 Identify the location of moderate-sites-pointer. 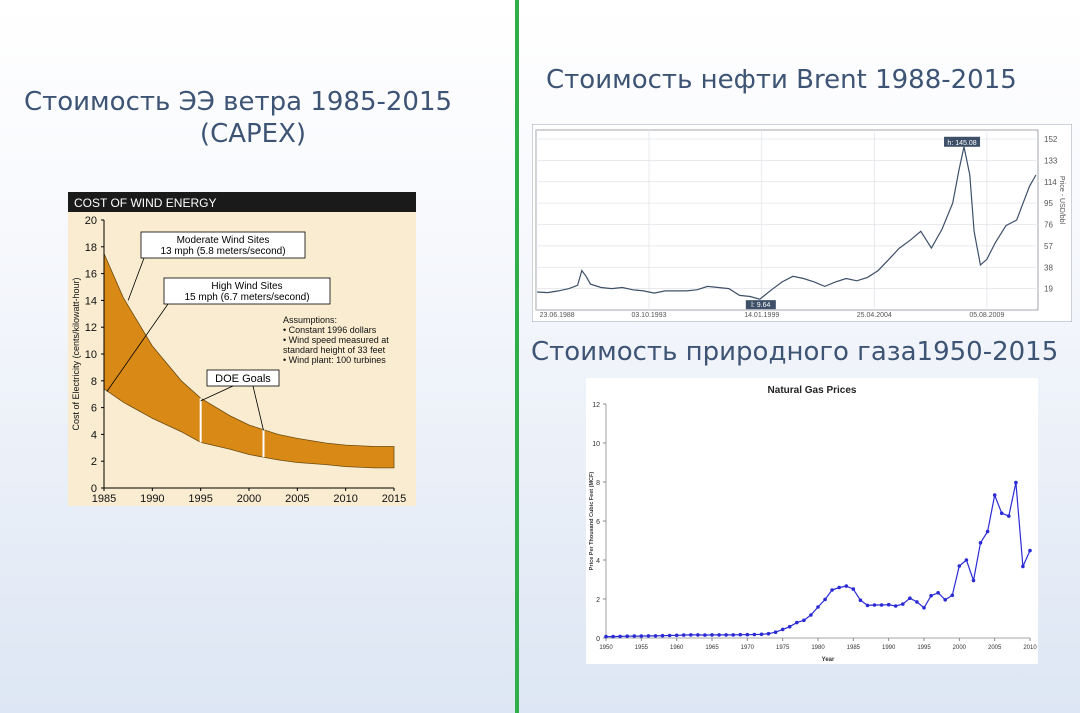
(136, 279).